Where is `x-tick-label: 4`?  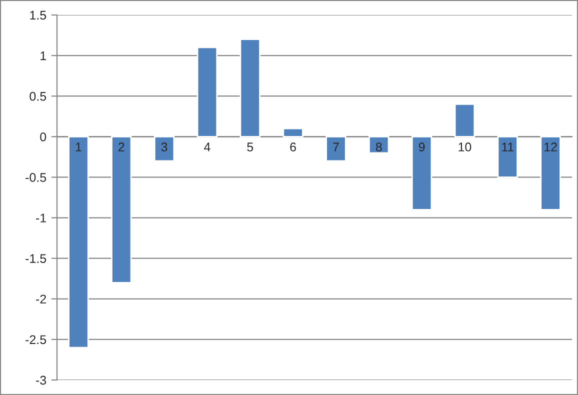 x-tick-label: 4 is located at coordinates (207, 147).